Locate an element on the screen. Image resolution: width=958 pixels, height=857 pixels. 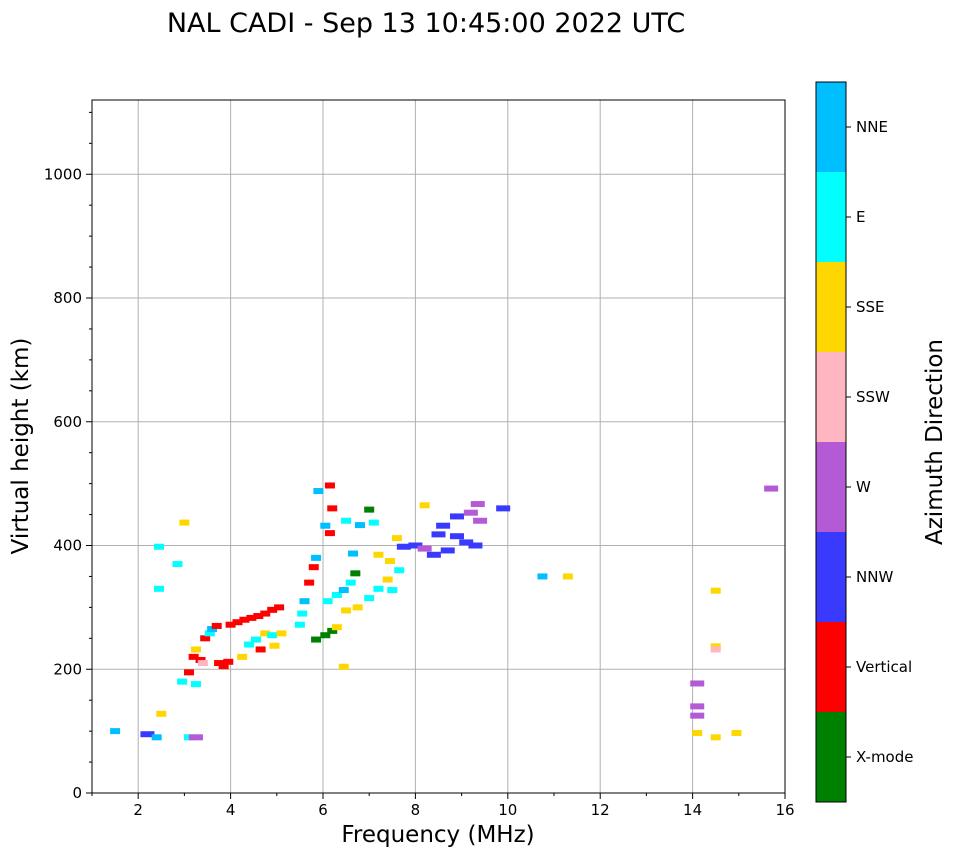
y-tick-label: 800 is located at coordinates (67, 298).